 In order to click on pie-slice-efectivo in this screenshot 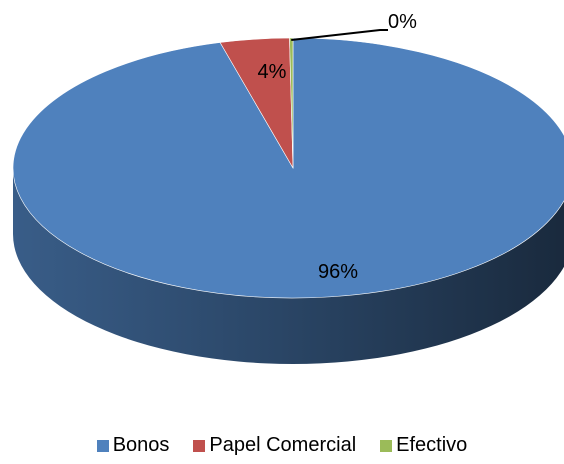, I will do `click(291, 103)`.